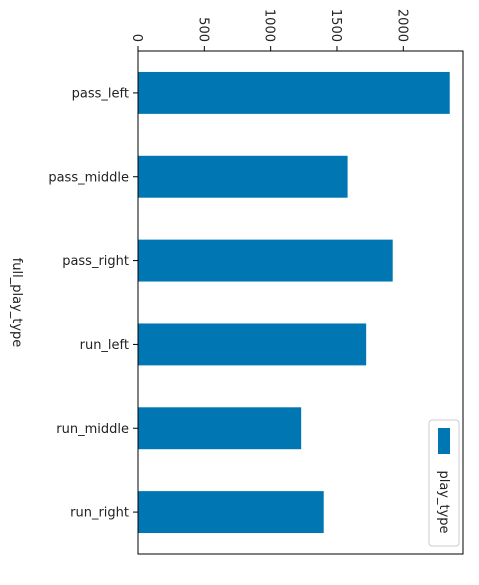 Image resolution: width=479 pixels, height=585 pixels. I want to click on x-tick-label: 2000, so click(401, 25).